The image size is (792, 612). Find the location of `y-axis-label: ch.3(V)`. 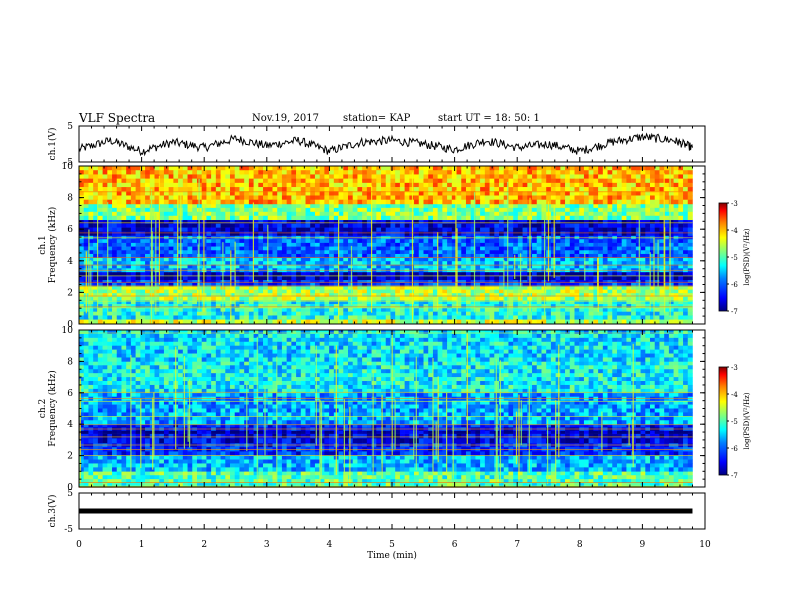

y-axis-label: ch.3(V) is located at coordinates (52, 511).